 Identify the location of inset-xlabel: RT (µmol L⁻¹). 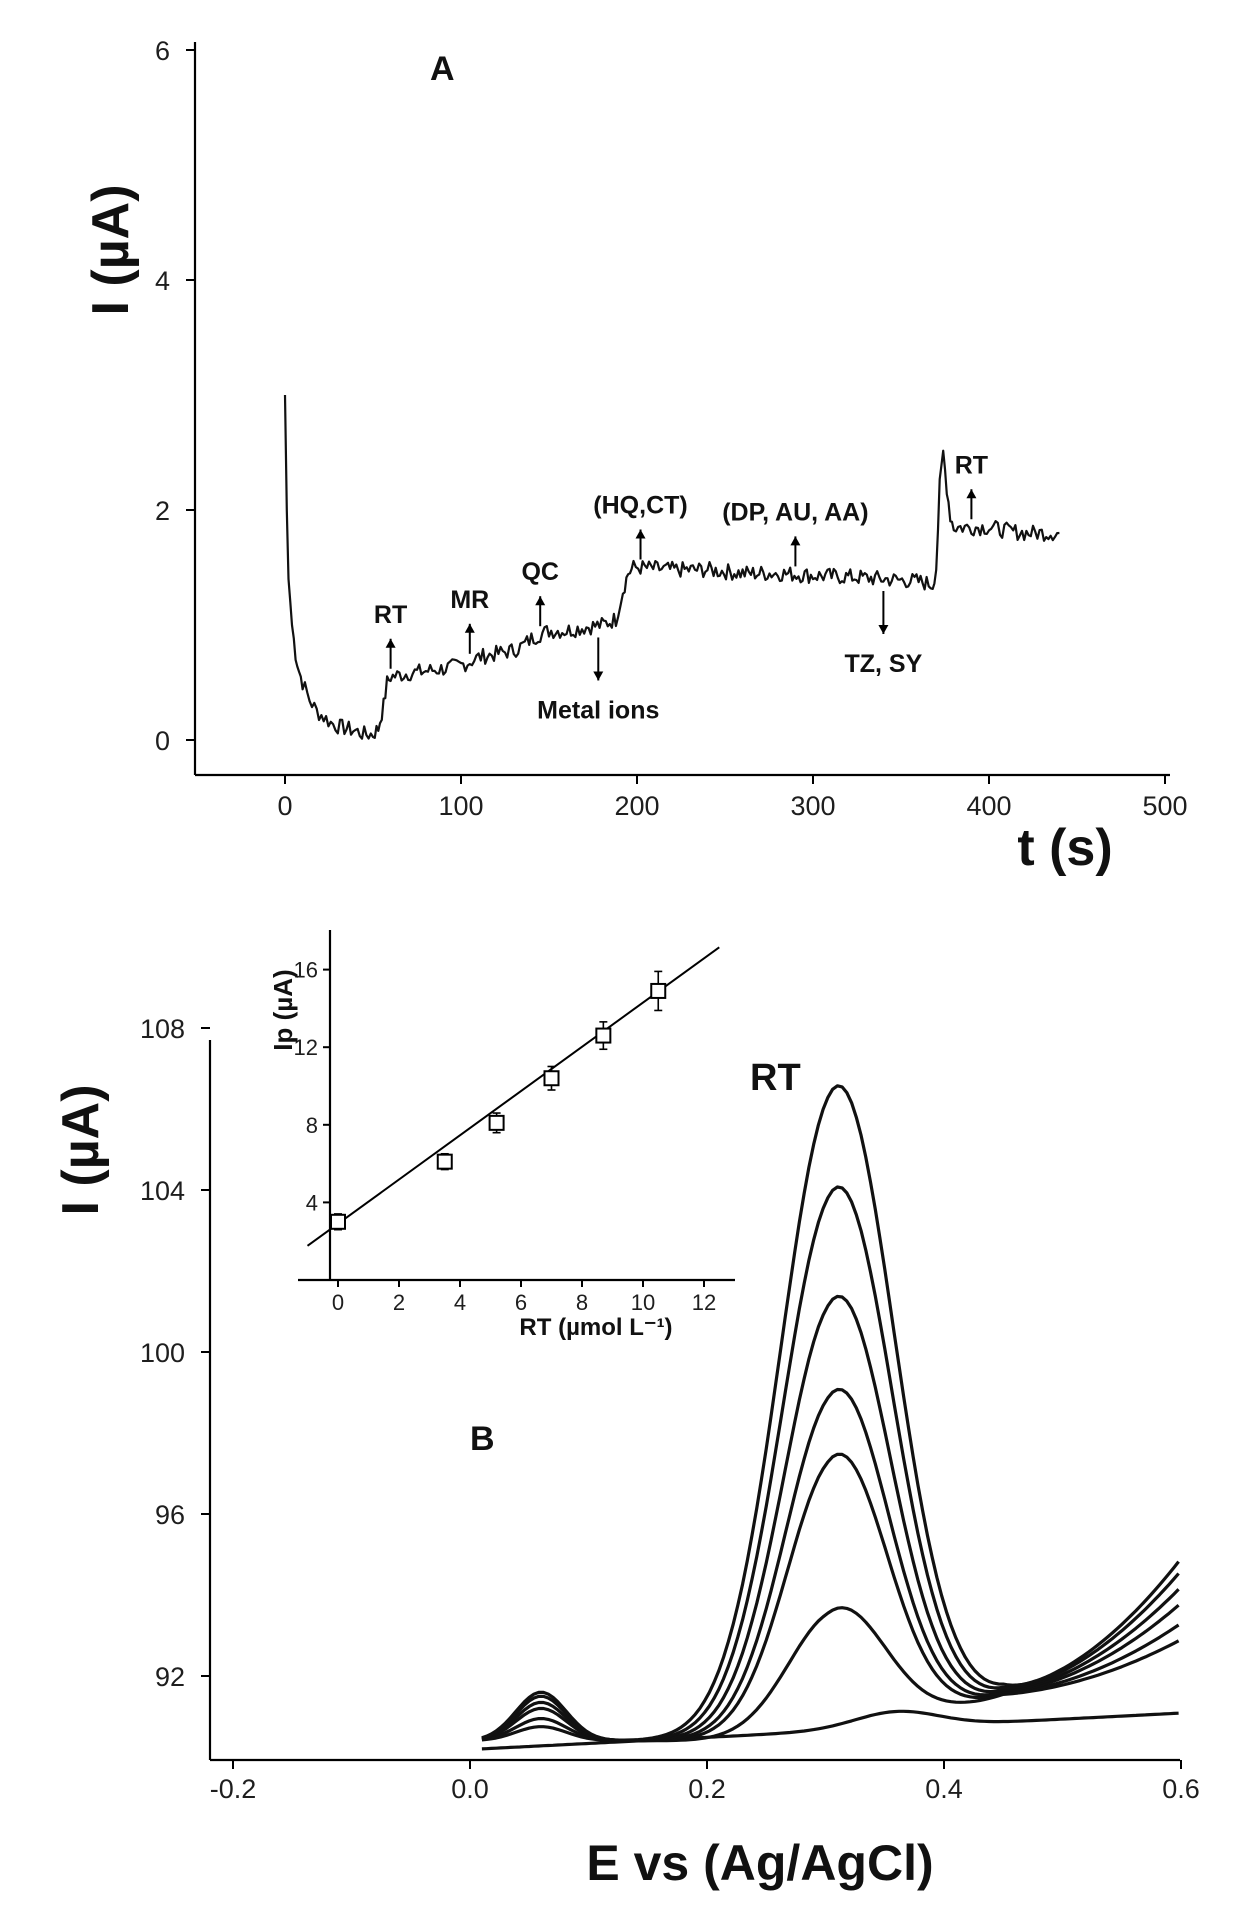
(595, 1327).